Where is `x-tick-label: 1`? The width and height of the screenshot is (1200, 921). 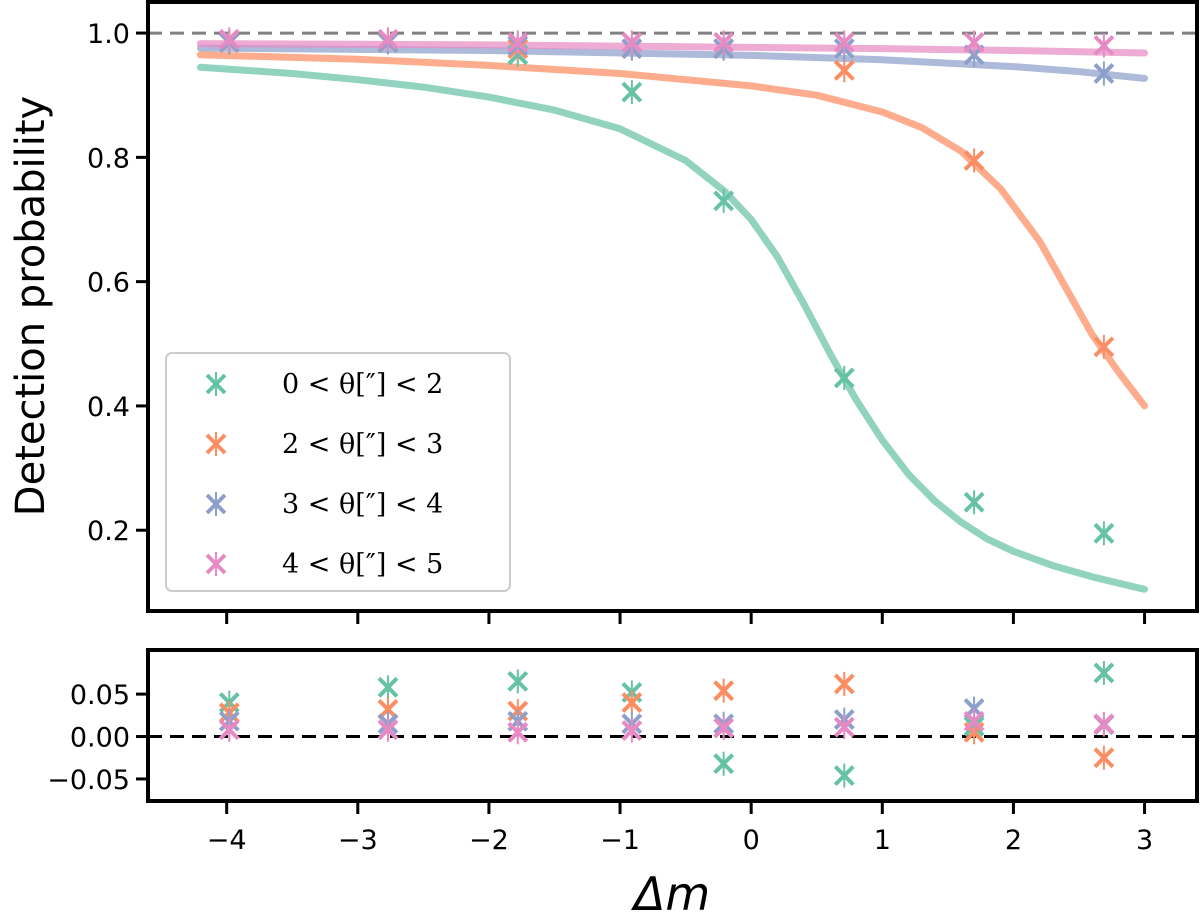 x-tick-label: 1 is located at coordinates (882, 840).